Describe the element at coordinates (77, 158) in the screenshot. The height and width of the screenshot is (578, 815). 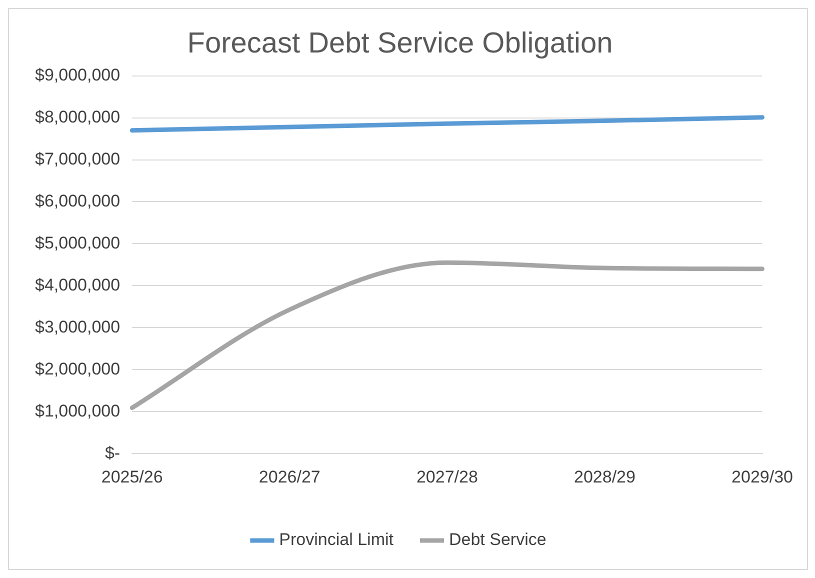
I see `y-tick-label: $7,000,000` at that location.